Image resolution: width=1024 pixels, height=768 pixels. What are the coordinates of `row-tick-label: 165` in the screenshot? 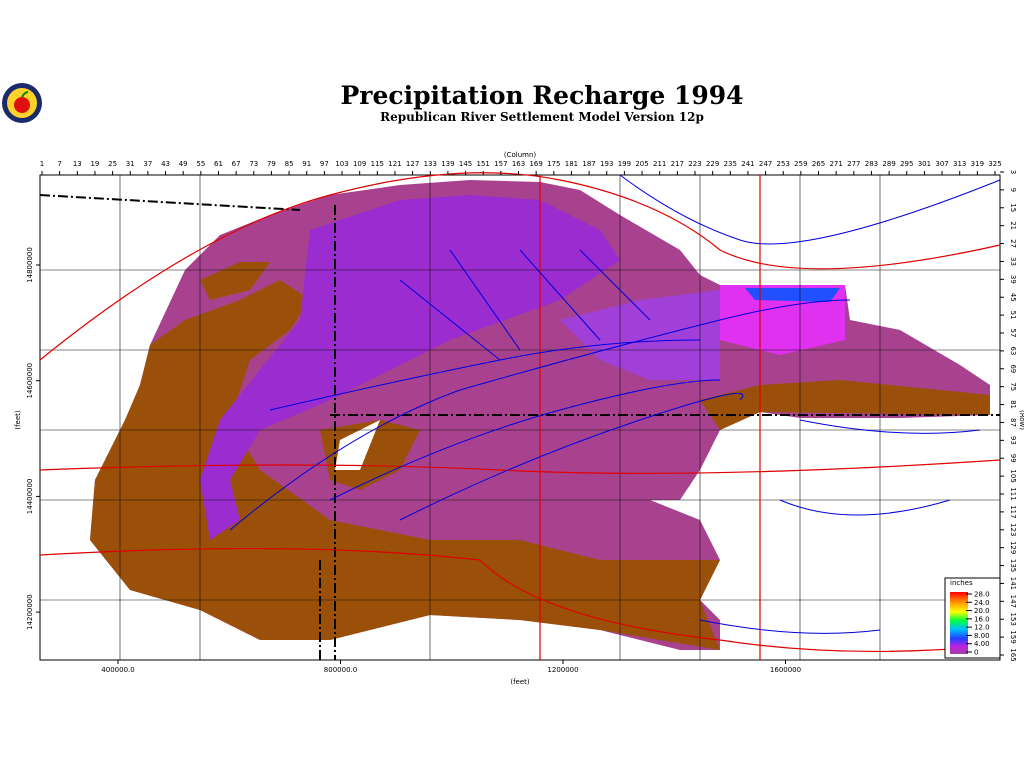 It's located at (1013, 654).